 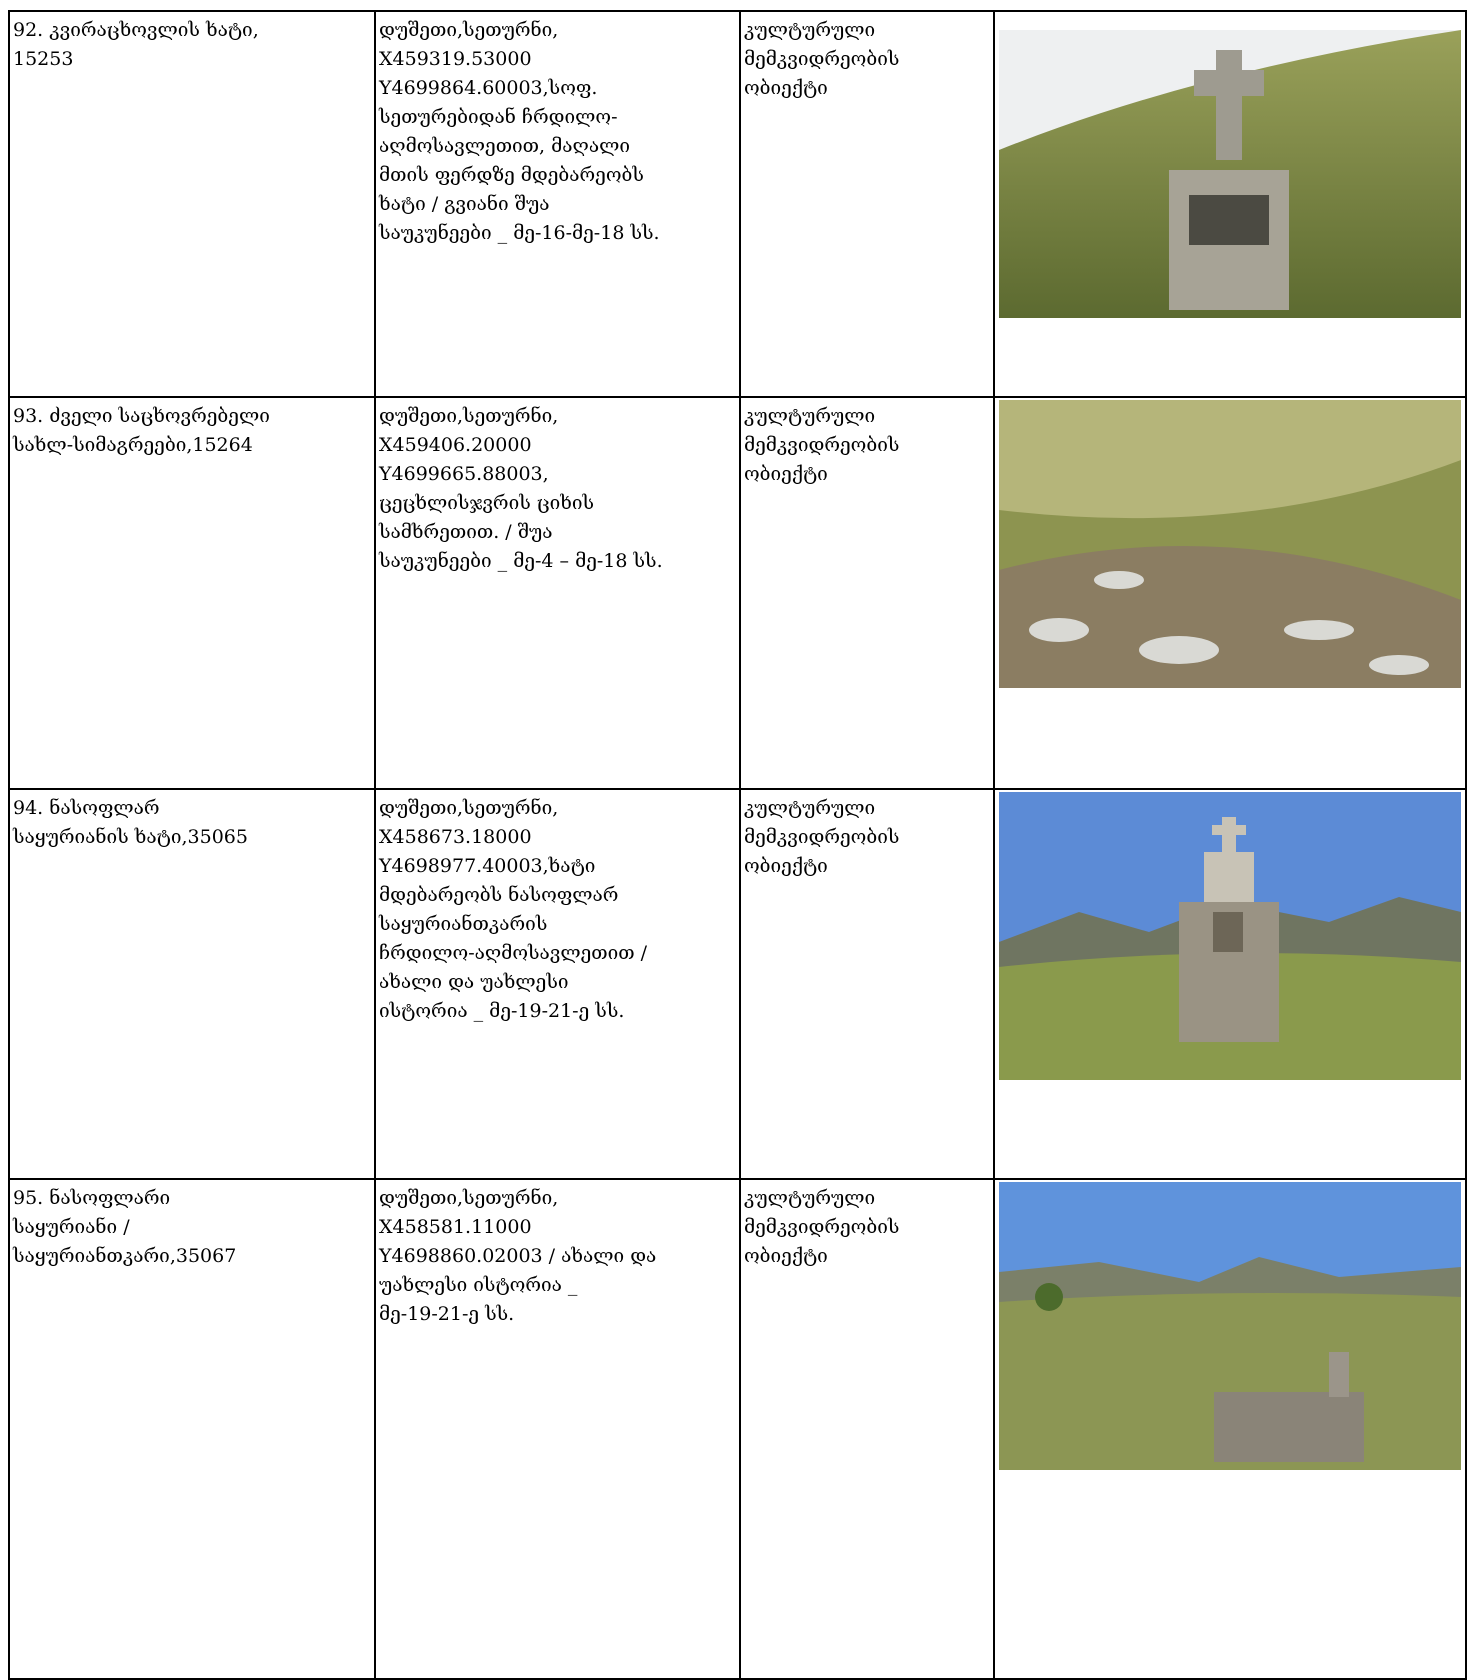 I want to click on text-line: 94. ნასოფლარ, so click(x=86, y=808).